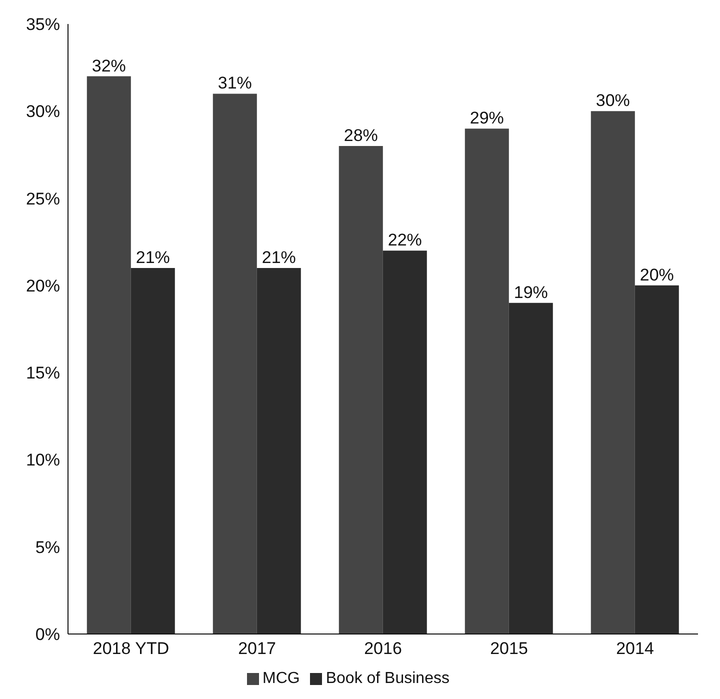  Describe the element at coordinates (109, 66) in the screenshot. I see `data-label: 32%` at that location.